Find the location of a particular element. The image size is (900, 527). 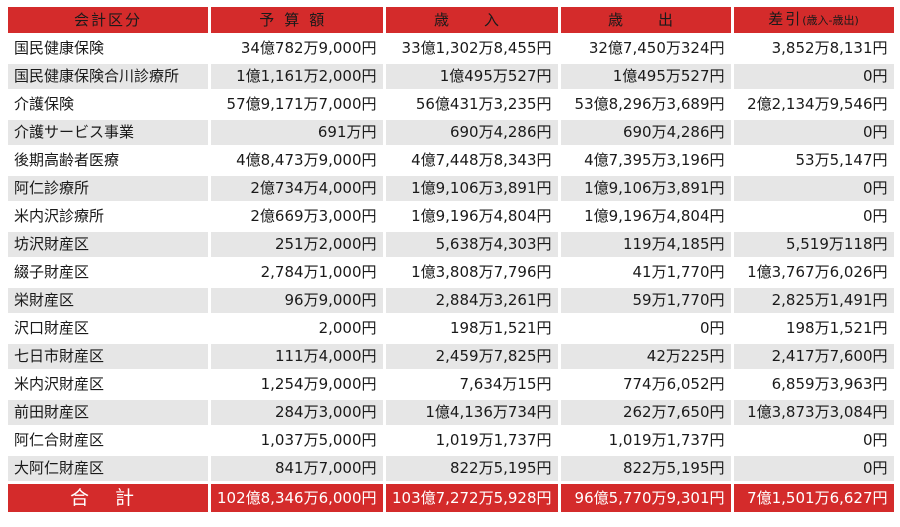

row-revenue: 690万4,286円 is located at coordinates (471, 132).